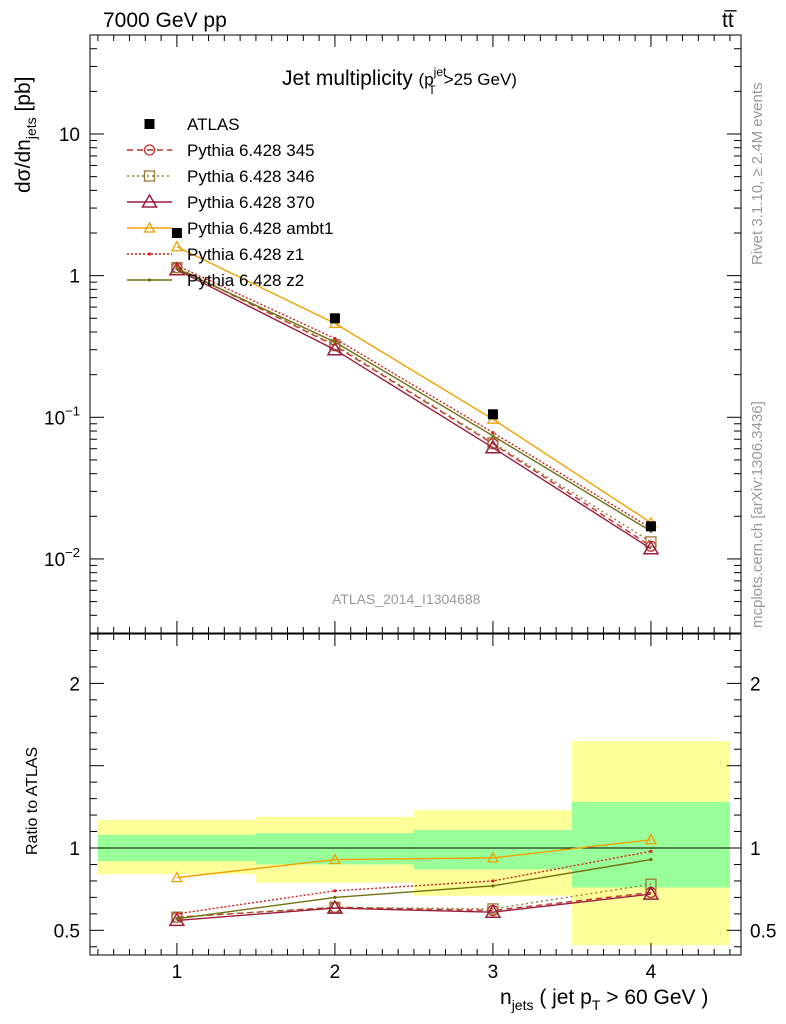 The width and height of the screenshot is (786, 1024). What do you see at coordinates (755, 684) in the screenshot?
I see `y-ratio-tick-label-right: 2` at bounding box center [755, 684].